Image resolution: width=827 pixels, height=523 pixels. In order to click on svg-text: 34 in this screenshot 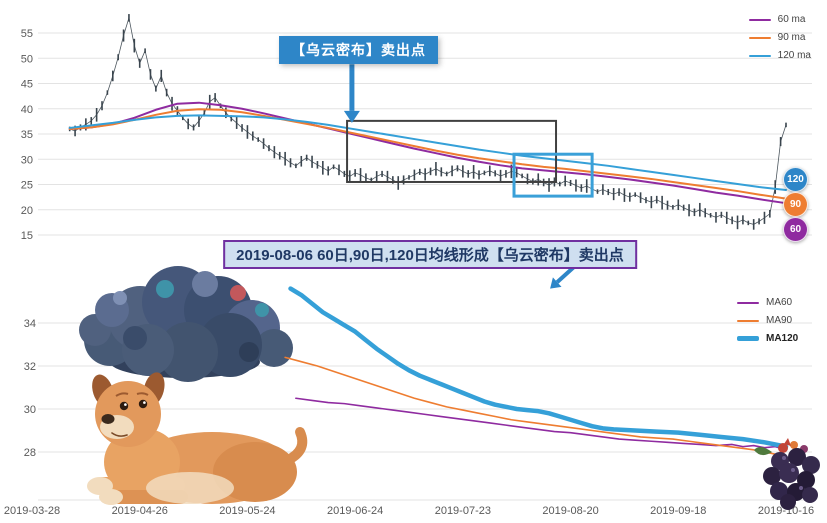, I will do `click(30, 324)`.